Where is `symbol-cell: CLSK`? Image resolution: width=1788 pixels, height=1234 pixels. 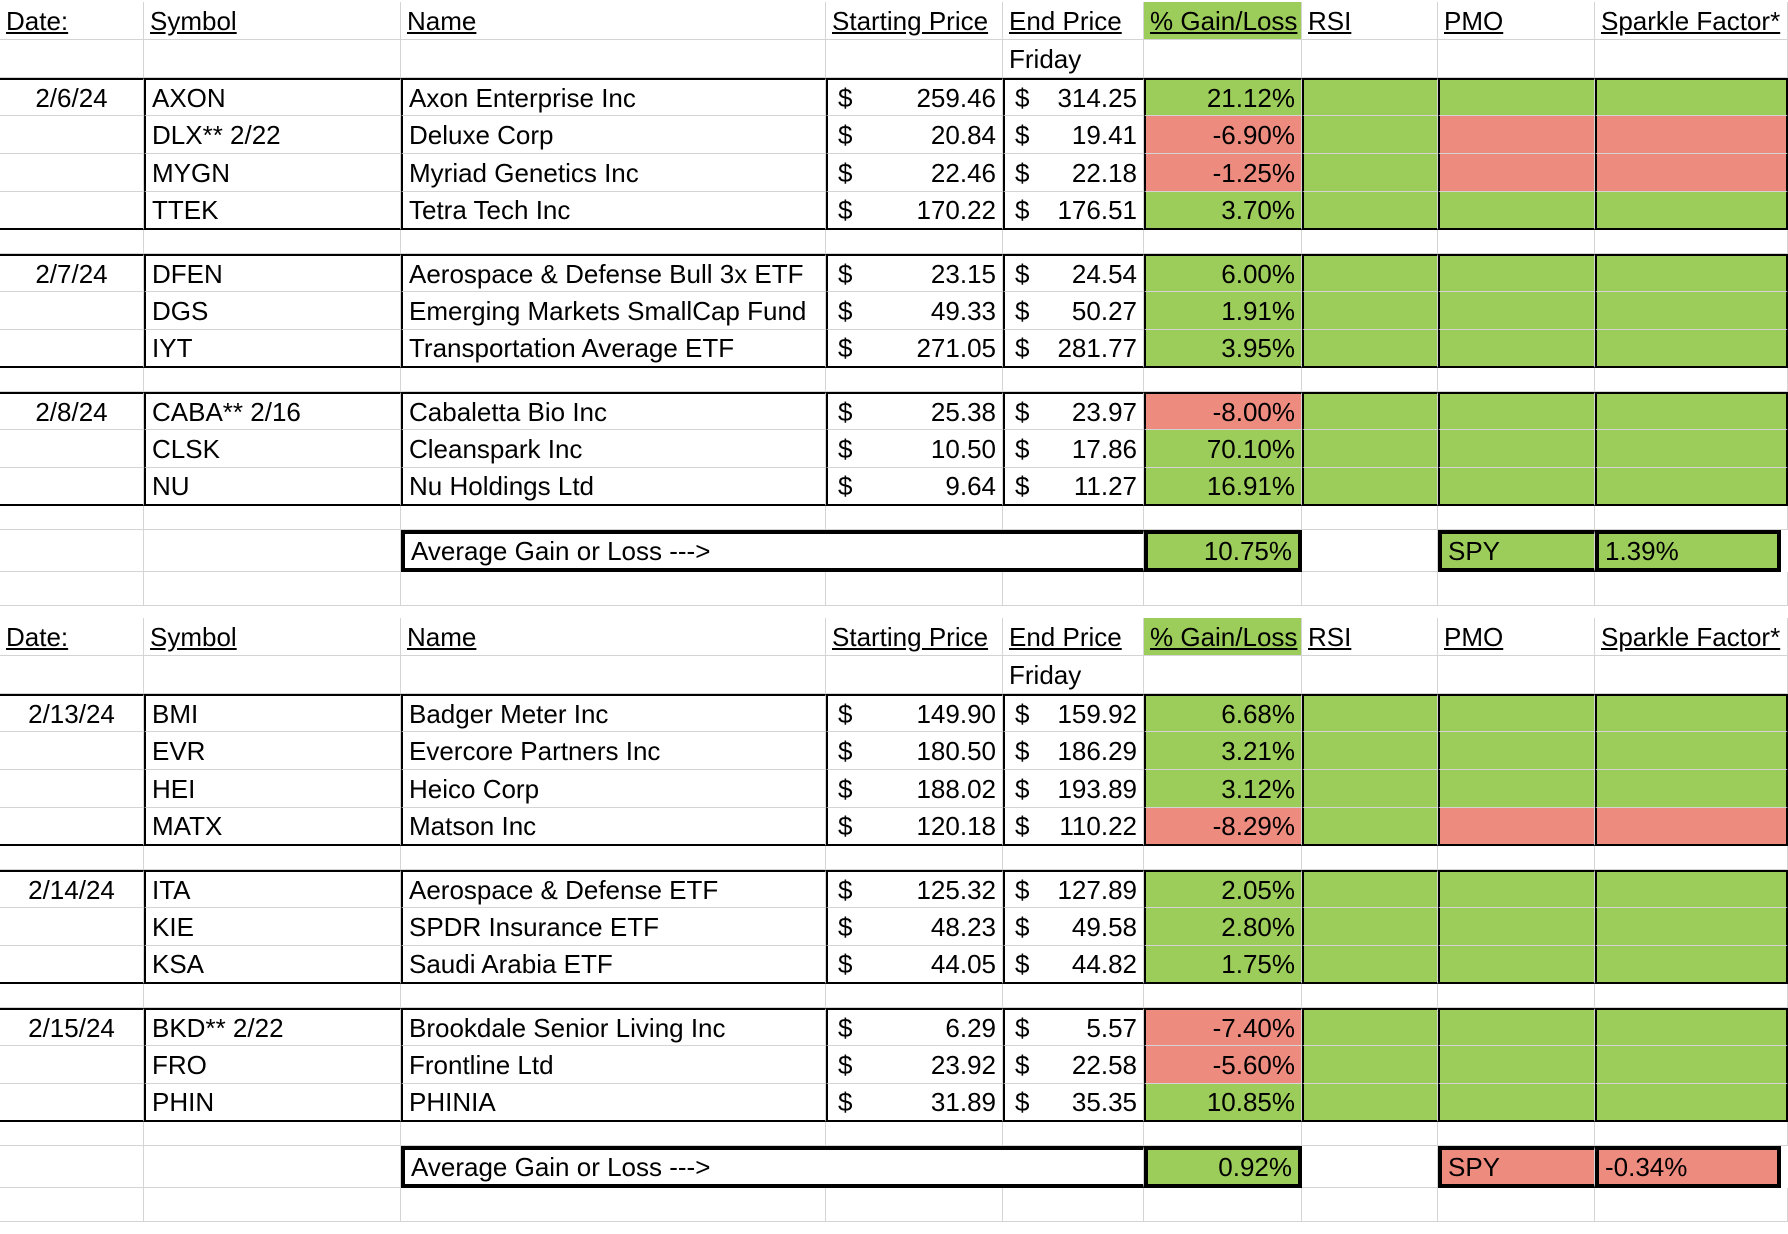
symbol-cell: CLSK is located at coordinates (272, 449).